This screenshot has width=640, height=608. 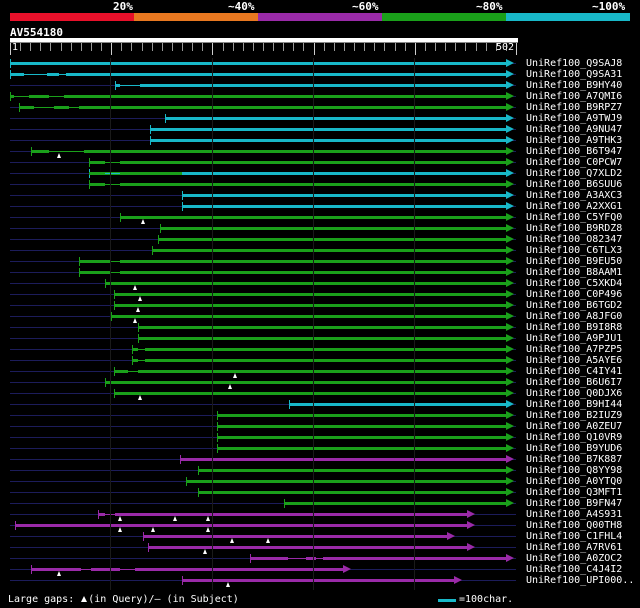 What do you see at coordinates (574, 338) in the screenshot?
I see `hit-label: UniRef100_A9PJU1` at bounding box center [574, 338].